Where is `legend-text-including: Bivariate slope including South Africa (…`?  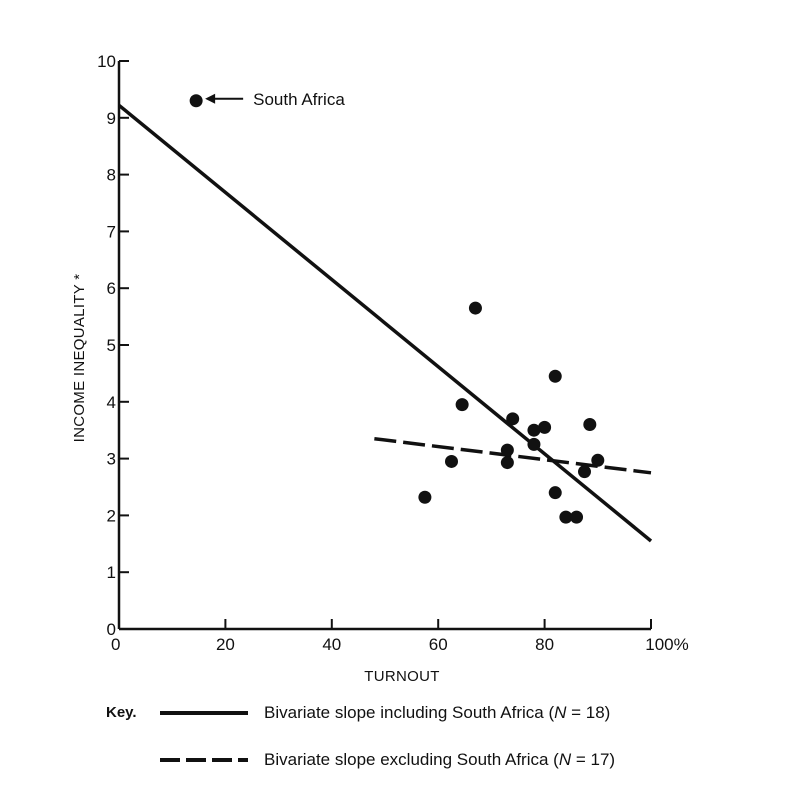
legend-text-including: Bivariate slope including South Africa (… is located at coordinates (437, 712).